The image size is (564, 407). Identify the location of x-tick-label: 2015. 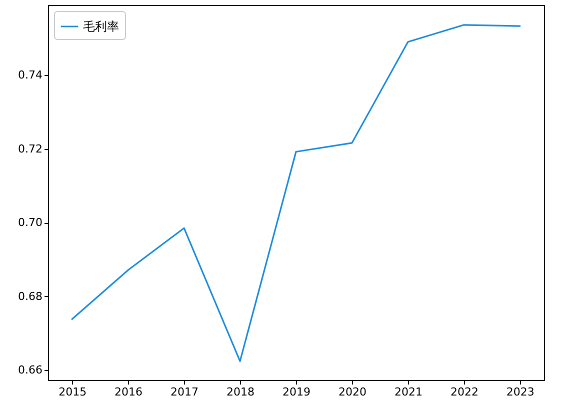
(72, 392).